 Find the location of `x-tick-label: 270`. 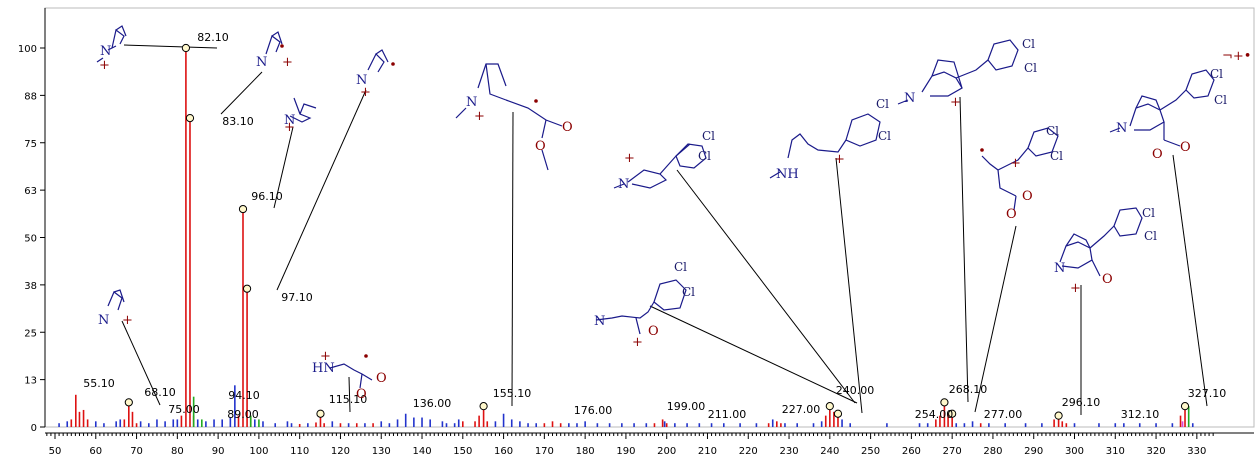

x-tick-label: 270 is located at coordinates (952, 451).